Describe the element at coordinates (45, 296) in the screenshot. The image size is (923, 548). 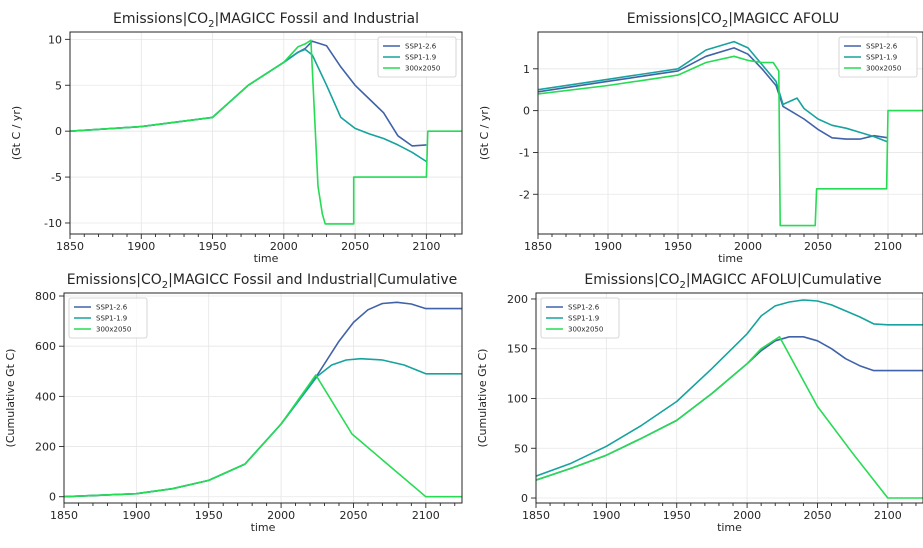
I see `y-tick-label: 800` at that location.